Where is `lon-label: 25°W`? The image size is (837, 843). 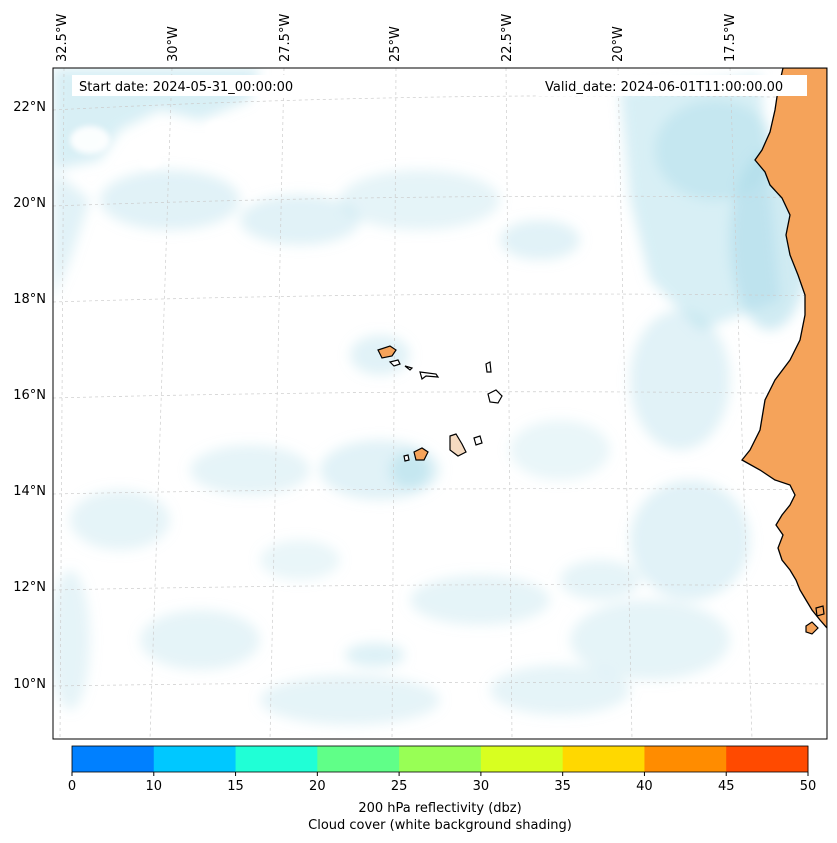
lon-label: 25°W is located at coordinates (395, 44).